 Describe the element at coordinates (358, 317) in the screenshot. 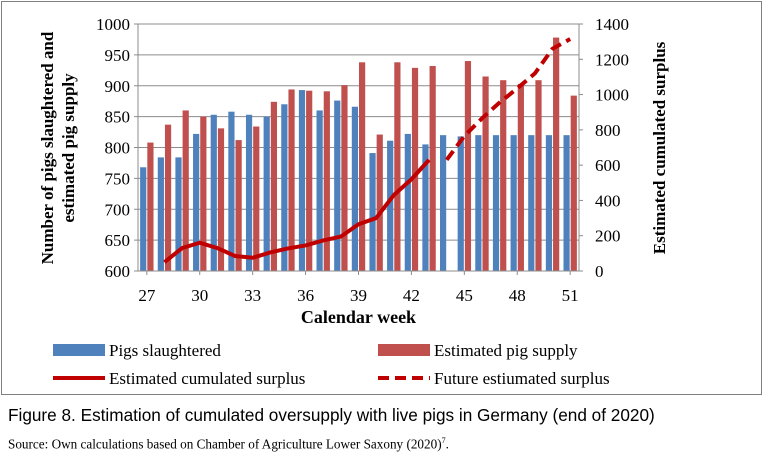

I see `x-axis-title: Calendar week` at that location.